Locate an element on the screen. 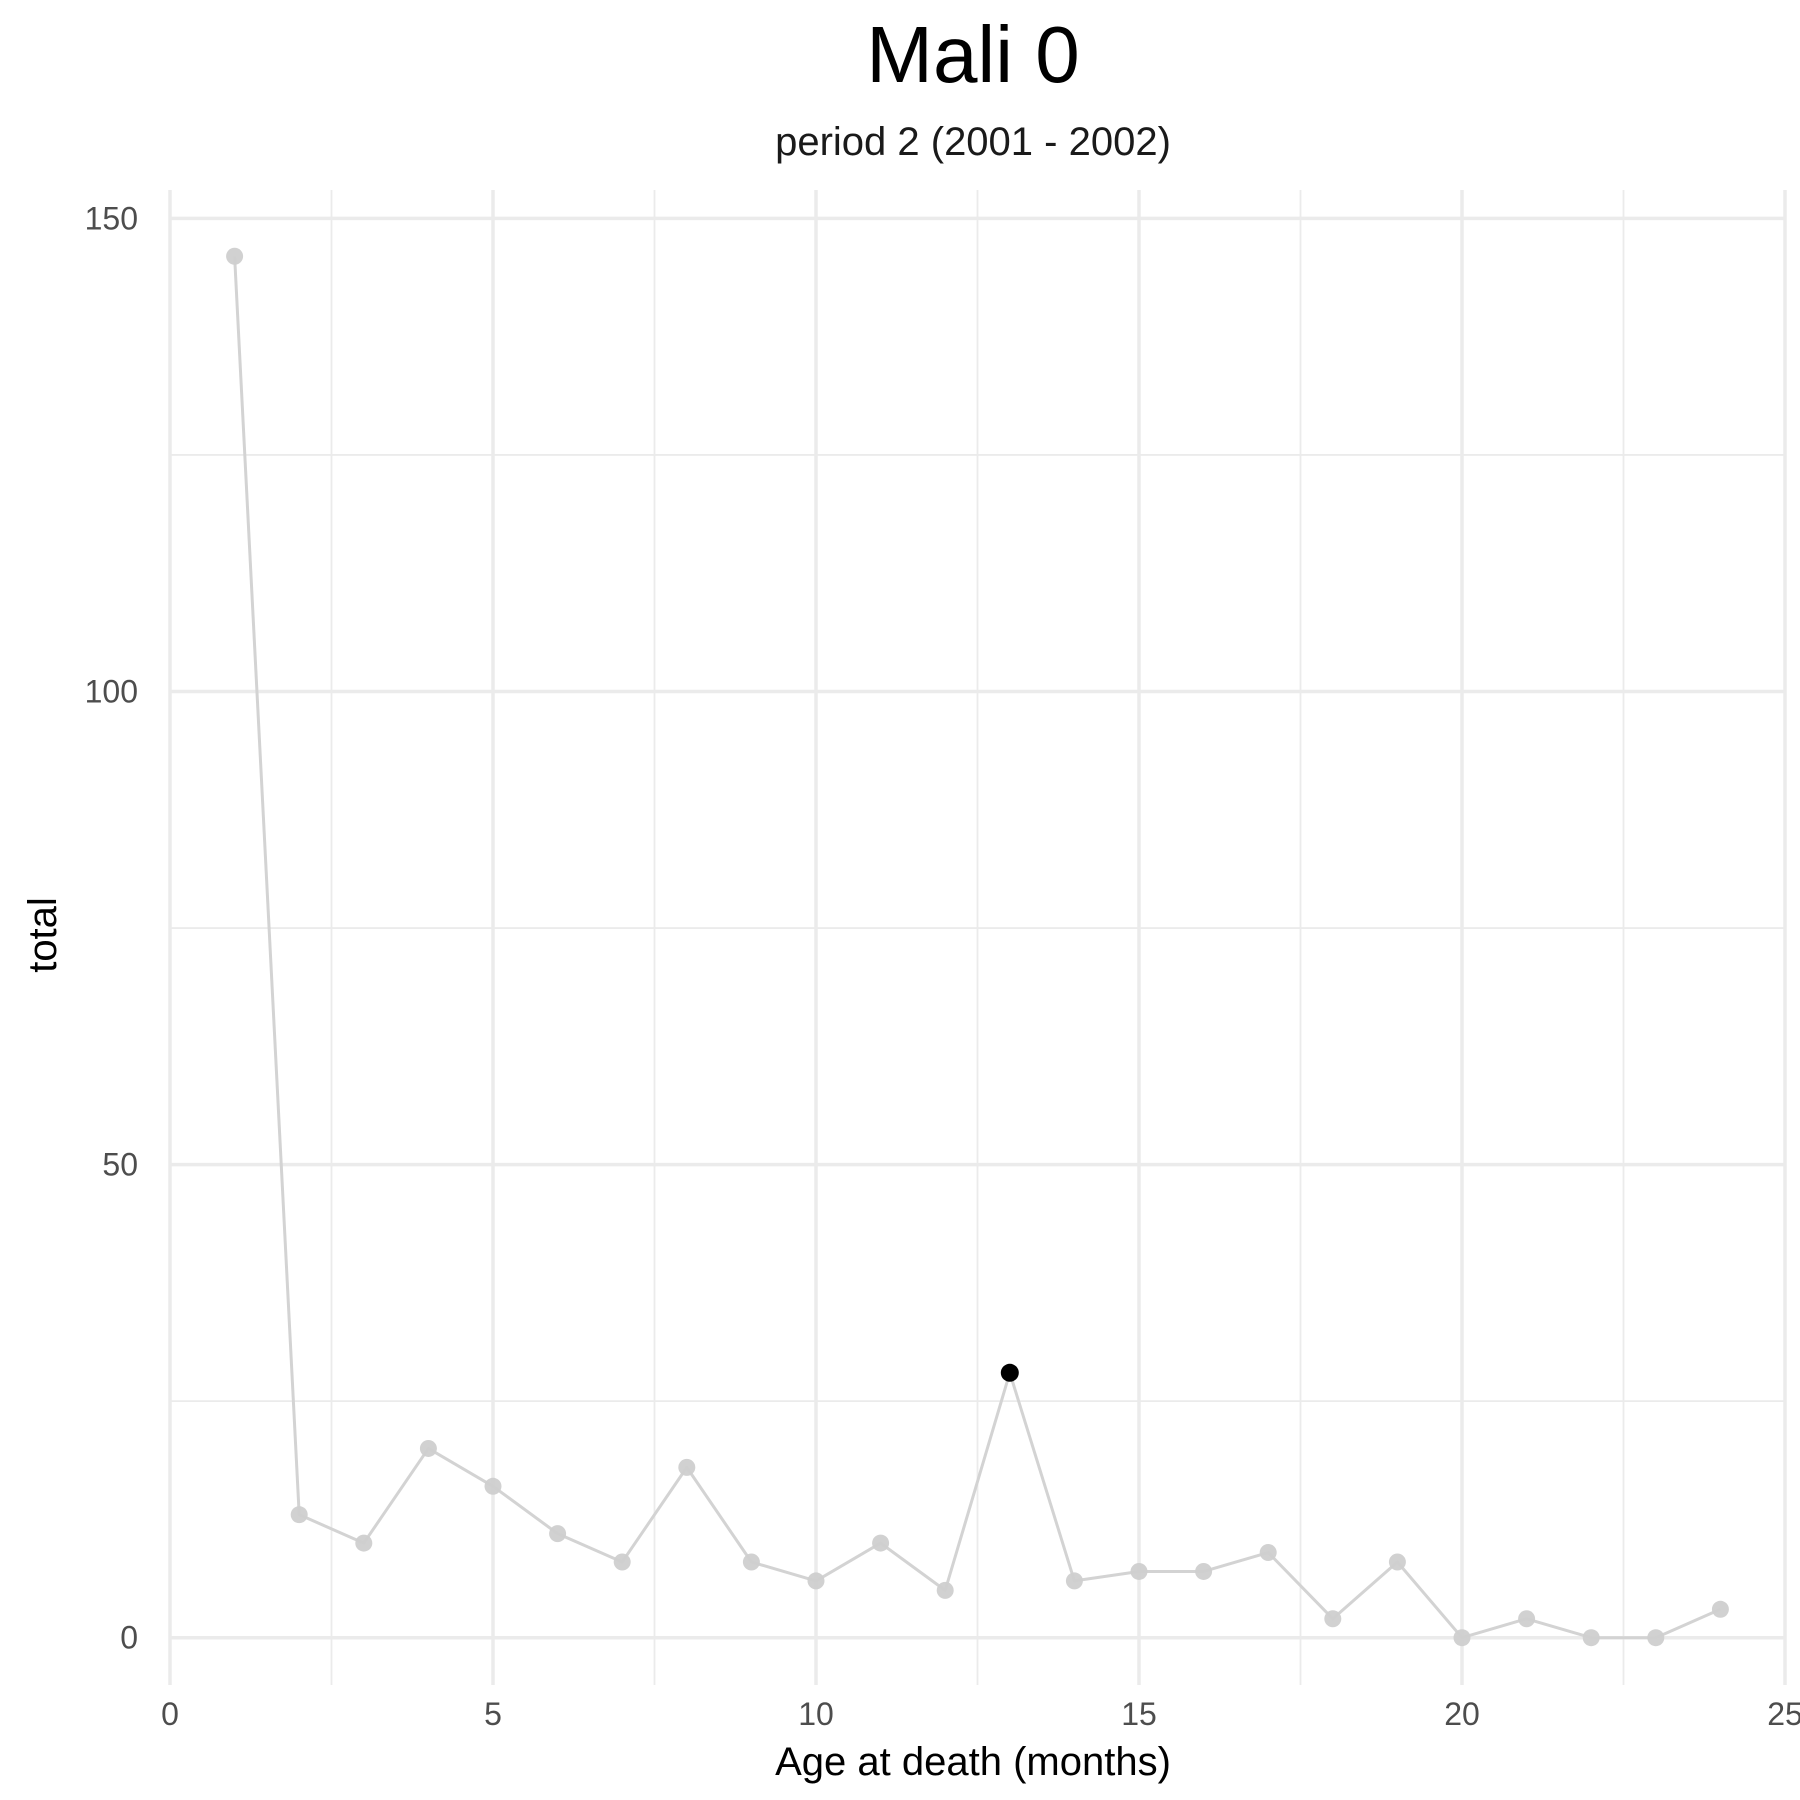 This screenshot has height=1800, width=1800. chart-title: Mali 0 is located at coordinates (972, 54).